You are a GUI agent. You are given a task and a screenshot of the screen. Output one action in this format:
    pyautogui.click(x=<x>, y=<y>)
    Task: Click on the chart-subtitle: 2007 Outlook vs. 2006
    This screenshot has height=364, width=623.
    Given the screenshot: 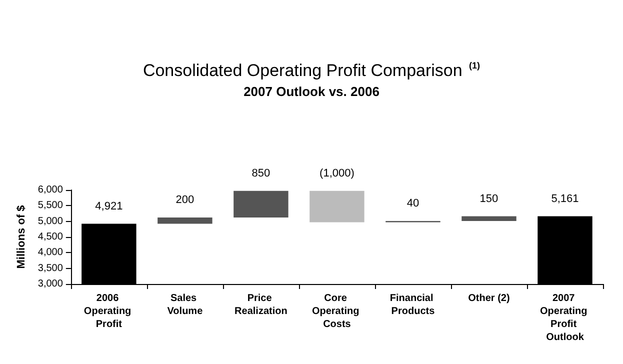 What is the action you would take?
    pyautogui.click(x=312, y=91)
    